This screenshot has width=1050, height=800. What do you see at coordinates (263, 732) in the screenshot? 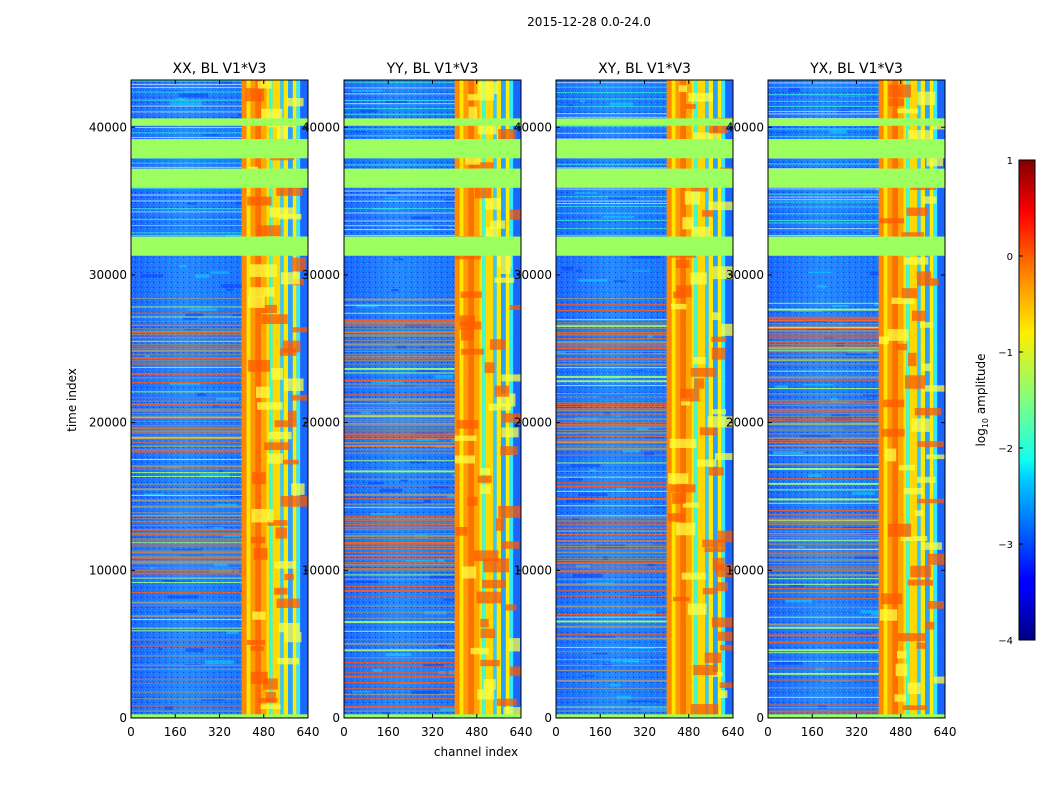
I see `x-tick-label: 480` at bounding box center [263, 732].